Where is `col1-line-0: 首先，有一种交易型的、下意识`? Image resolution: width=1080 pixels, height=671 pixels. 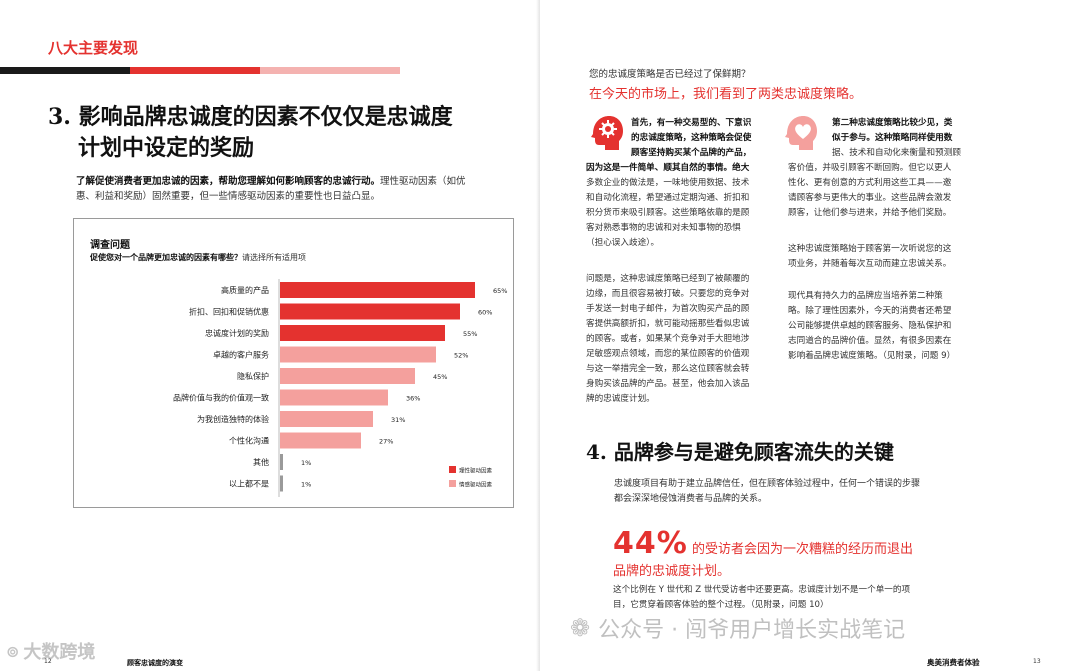
col1-line-0: 首先，有一种交易型的、下意识 is located at coordinates (691, 123).